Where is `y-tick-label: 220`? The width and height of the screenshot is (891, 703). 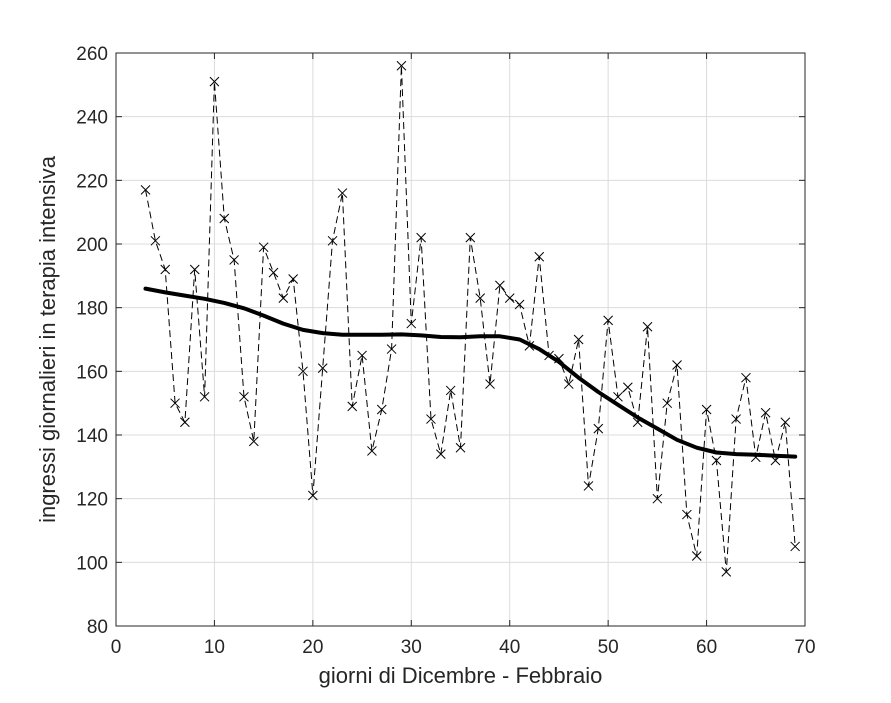
y-tick-label: 220 is located at coordinates (92, 181).